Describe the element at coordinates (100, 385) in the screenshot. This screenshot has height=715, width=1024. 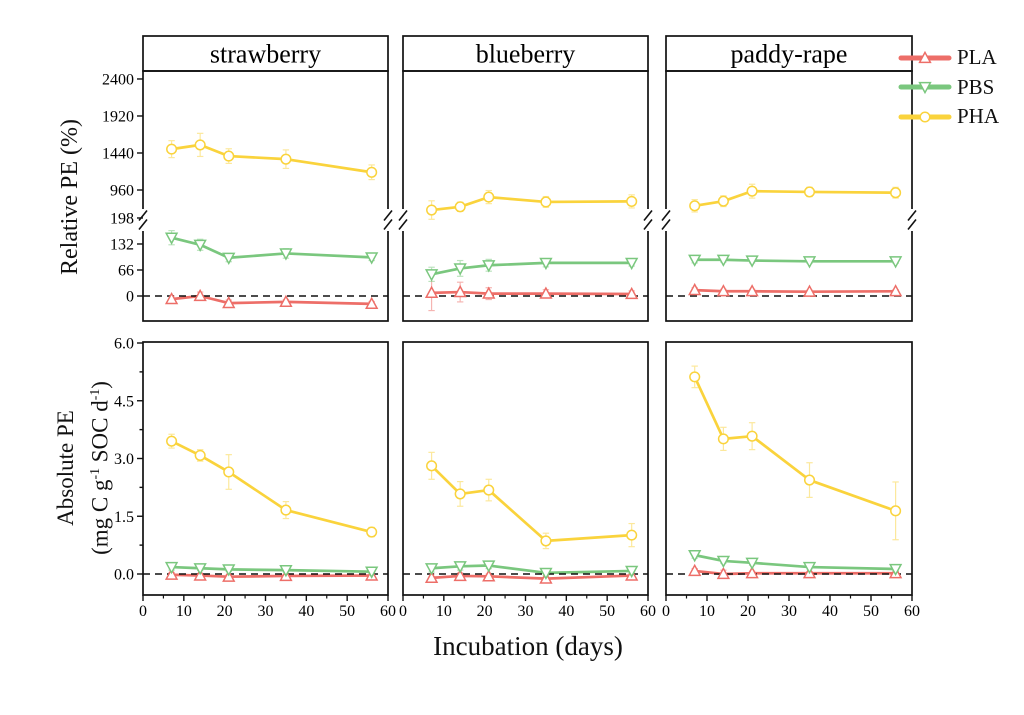
I see `unit-text: )` at that location.